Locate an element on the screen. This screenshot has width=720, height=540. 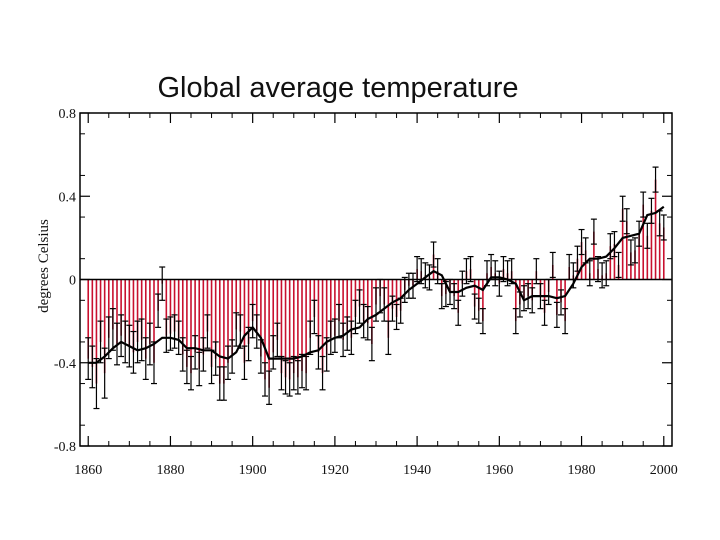
y-tick-label-3: -0.4 is located at coordinates (65, 364).